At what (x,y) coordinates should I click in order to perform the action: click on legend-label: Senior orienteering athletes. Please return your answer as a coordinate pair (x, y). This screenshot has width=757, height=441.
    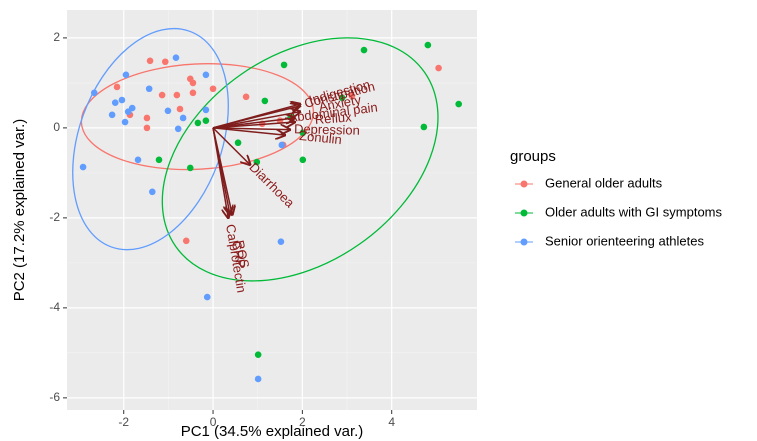
    Looking at the image, I should click on (624, 240).